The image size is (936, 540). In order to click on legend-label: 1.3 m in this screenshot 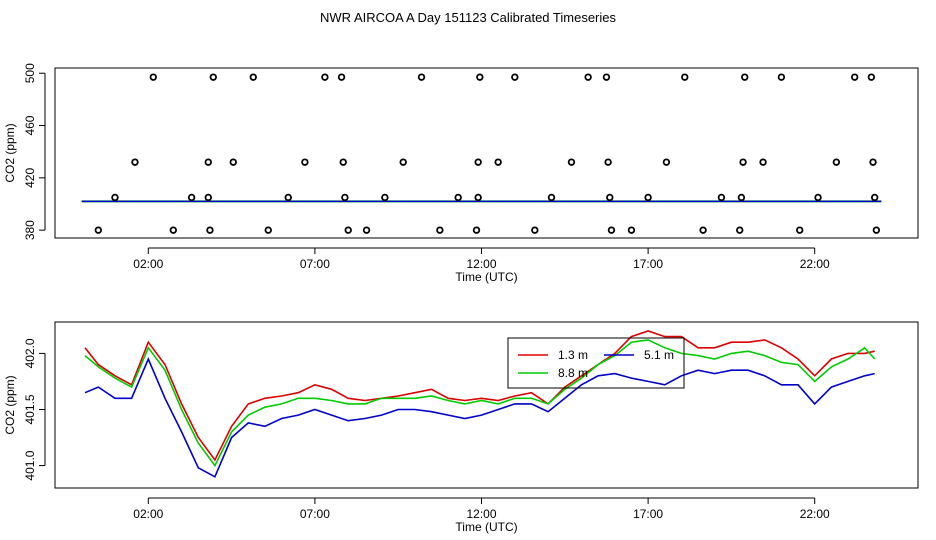, I will do `click(573, 355)`.